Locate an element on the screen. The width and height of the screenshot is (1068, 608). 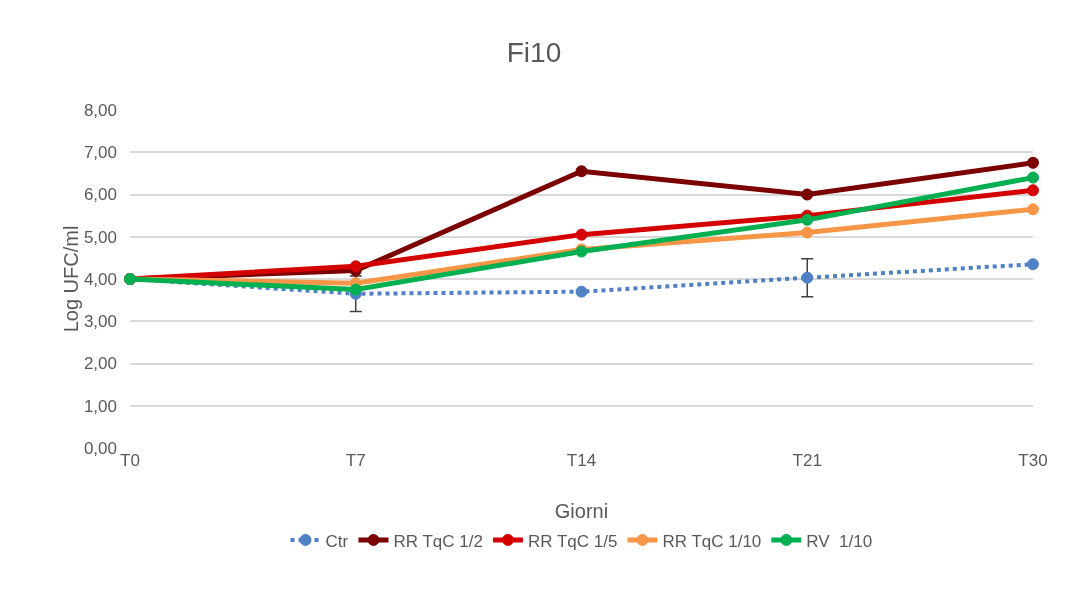
y-tick-label: 7,00 is located at coordinates (100, 153).